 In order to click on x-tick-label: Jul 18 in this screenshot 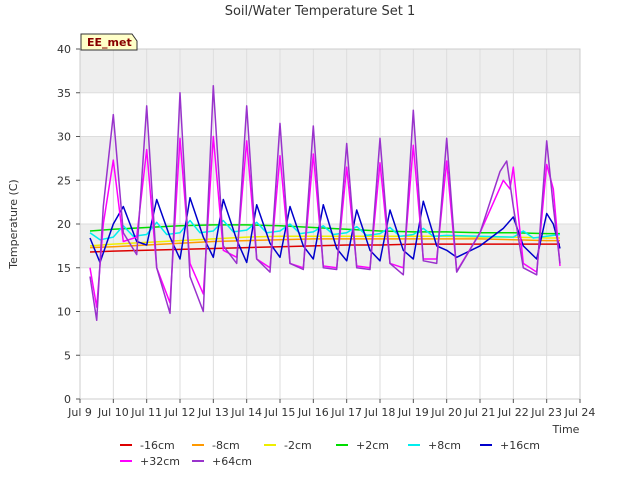, I will do `click(380, 412)`.